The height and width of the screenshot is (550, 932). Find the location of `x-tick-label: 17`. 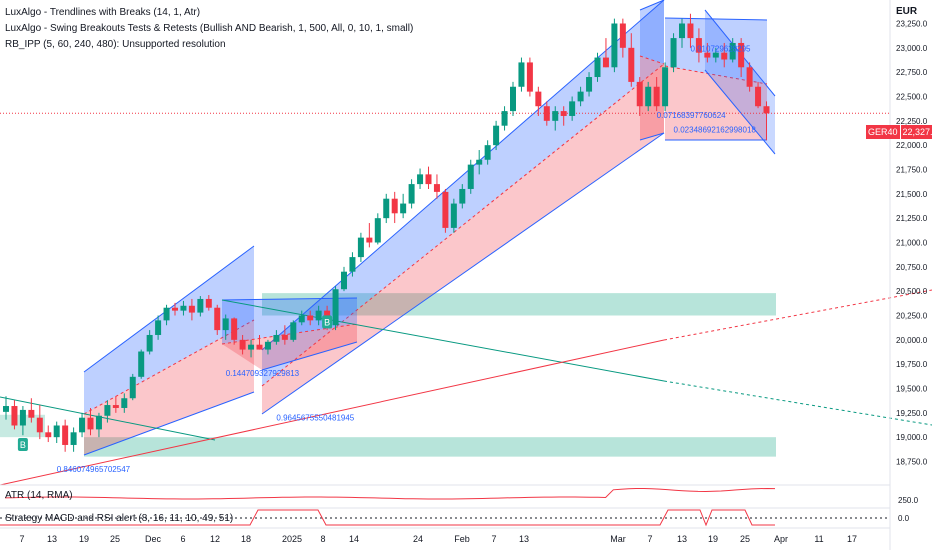

x-tick-label: 17 is located at coordinates (852, 539).